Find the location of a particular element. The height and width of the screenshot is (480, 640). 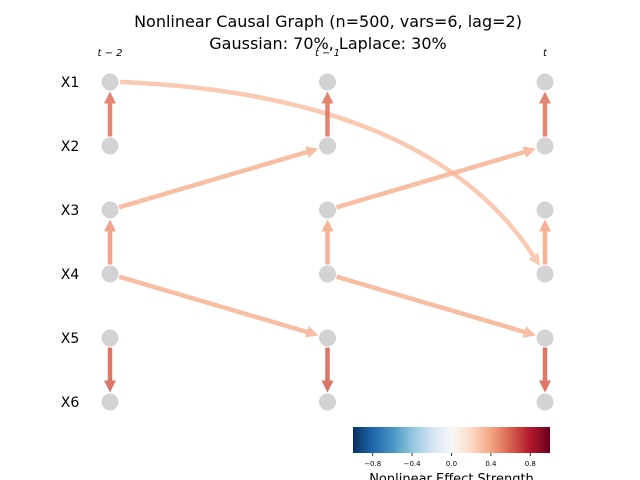

colorbar-tick-label: 0.0 is located at coordinates (451, 464).